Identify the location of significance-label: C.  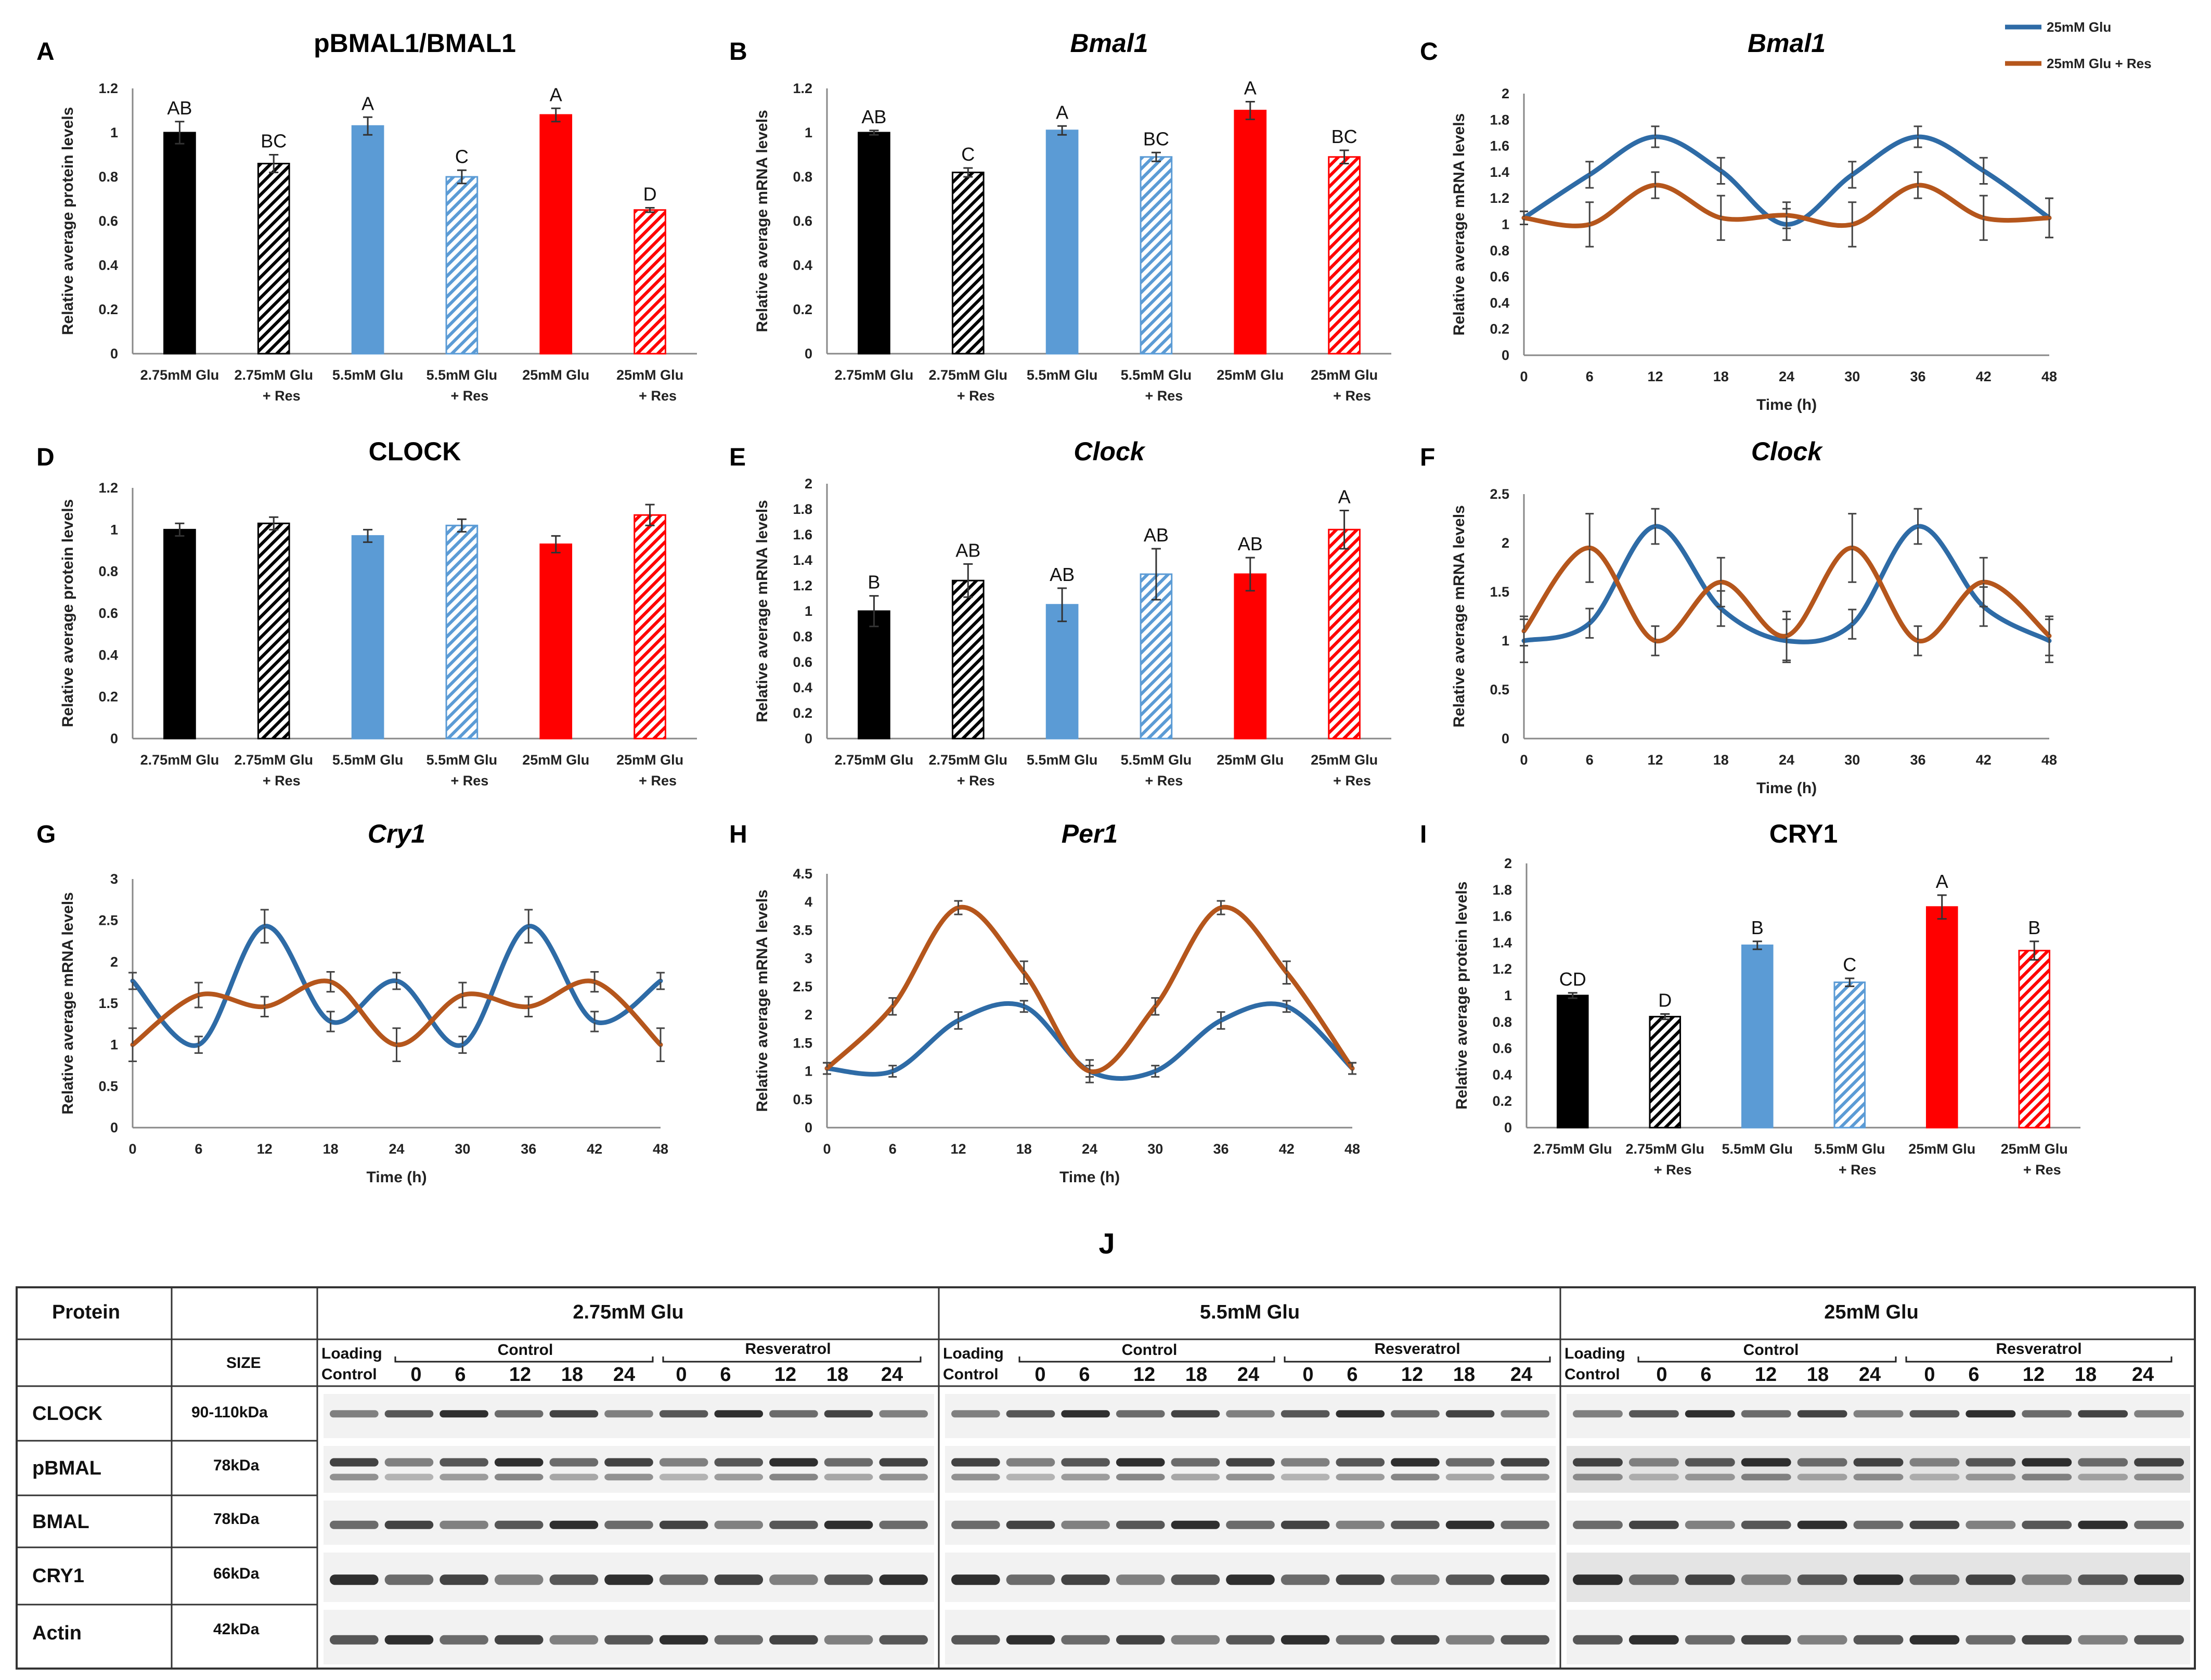
(462, 156).